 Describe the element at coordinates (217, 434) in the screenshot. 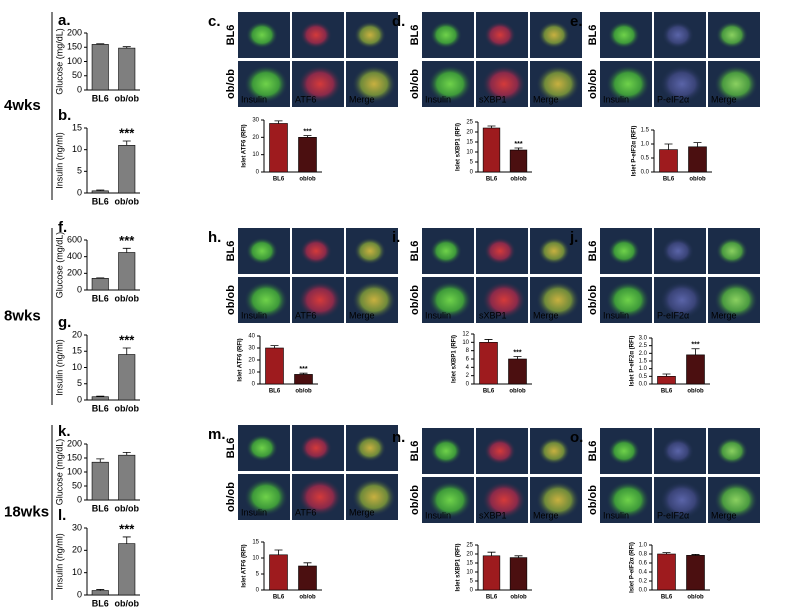

I see `panel-letter: m.` at that location.